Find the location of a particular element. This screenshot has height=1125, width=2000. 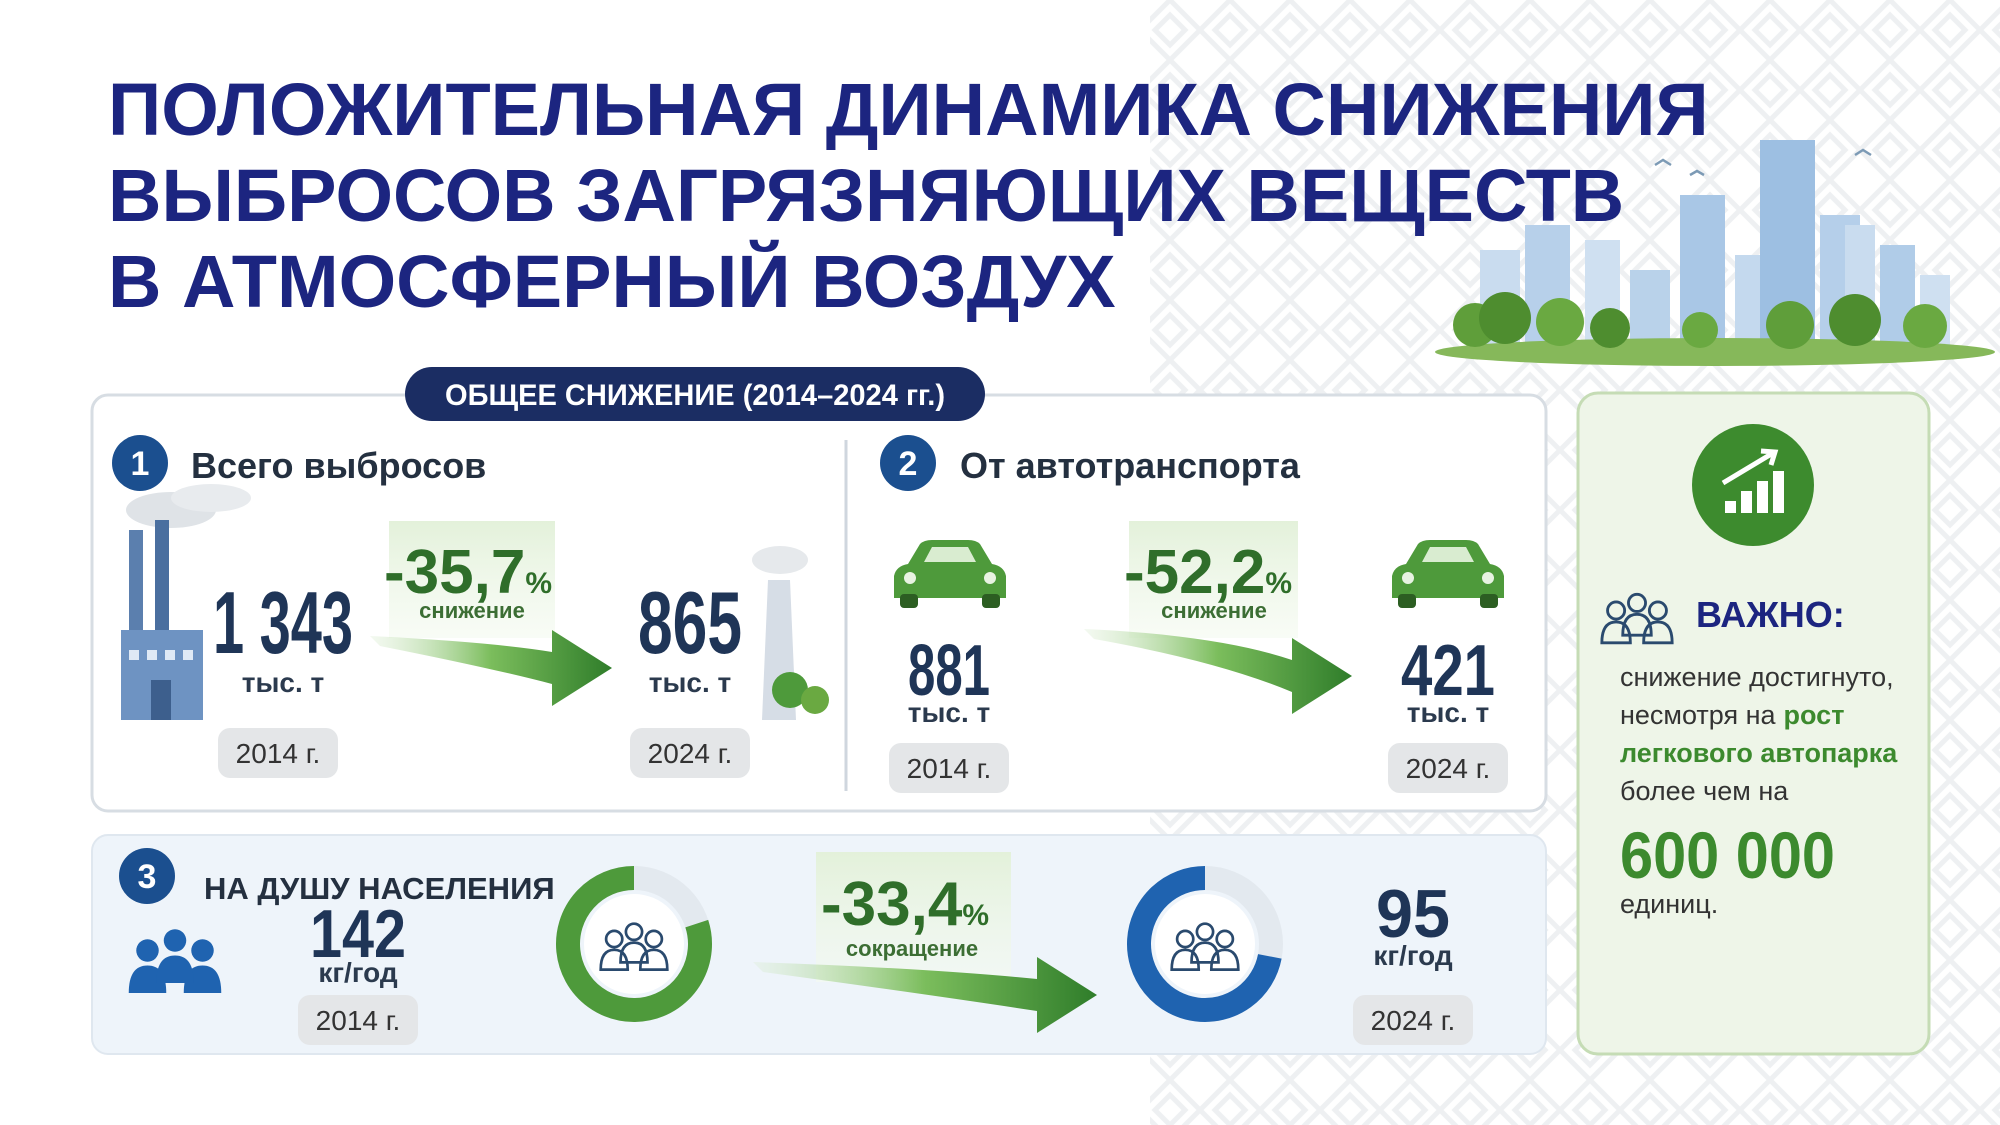

change-value: -33,4% is located at coordinates (905, 904).